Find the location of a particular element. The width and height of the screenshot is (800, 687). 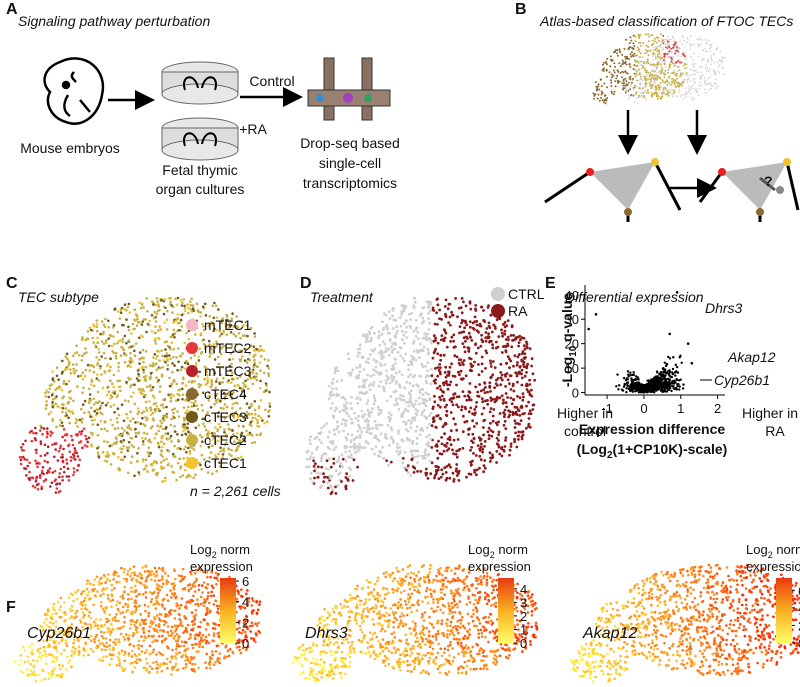

label: Drop-seq based is located at coordinates (350, 143).